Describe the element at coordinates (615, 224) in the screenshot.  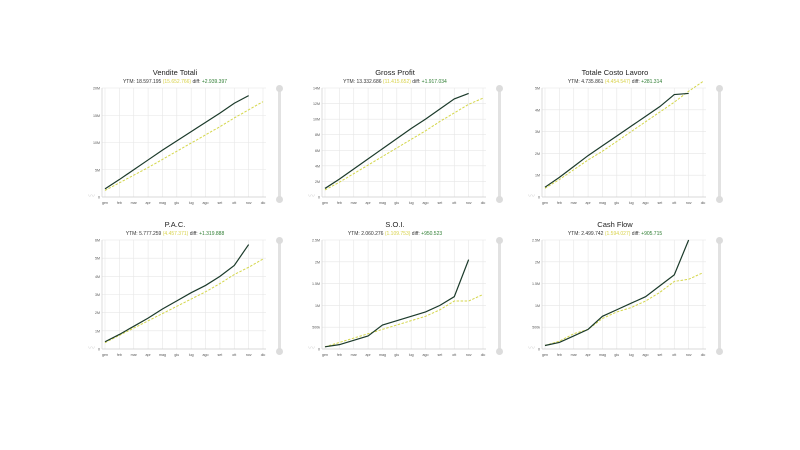
I see `chart-title: Cash Flow` at that location.